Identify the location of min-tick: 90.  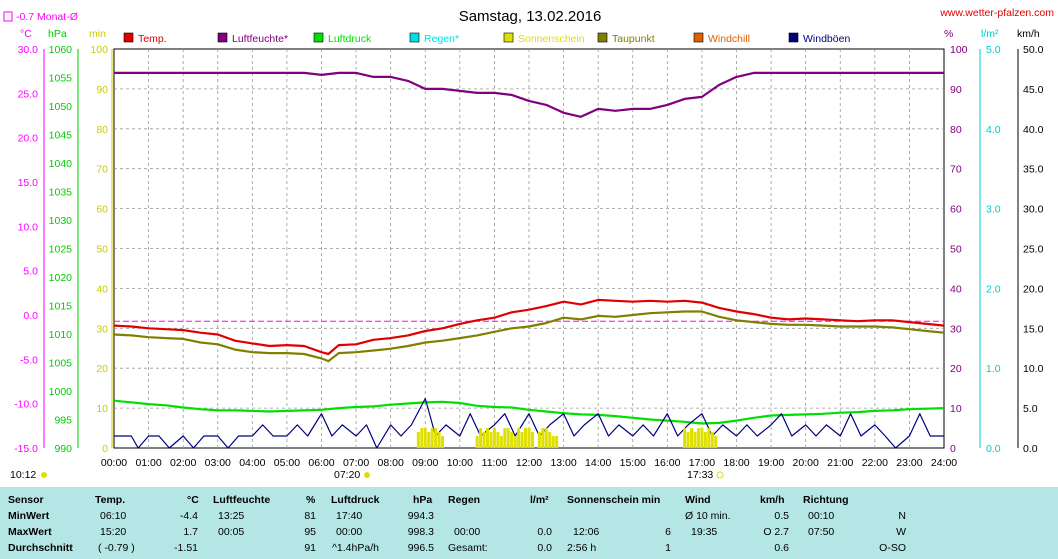
(102, 90).